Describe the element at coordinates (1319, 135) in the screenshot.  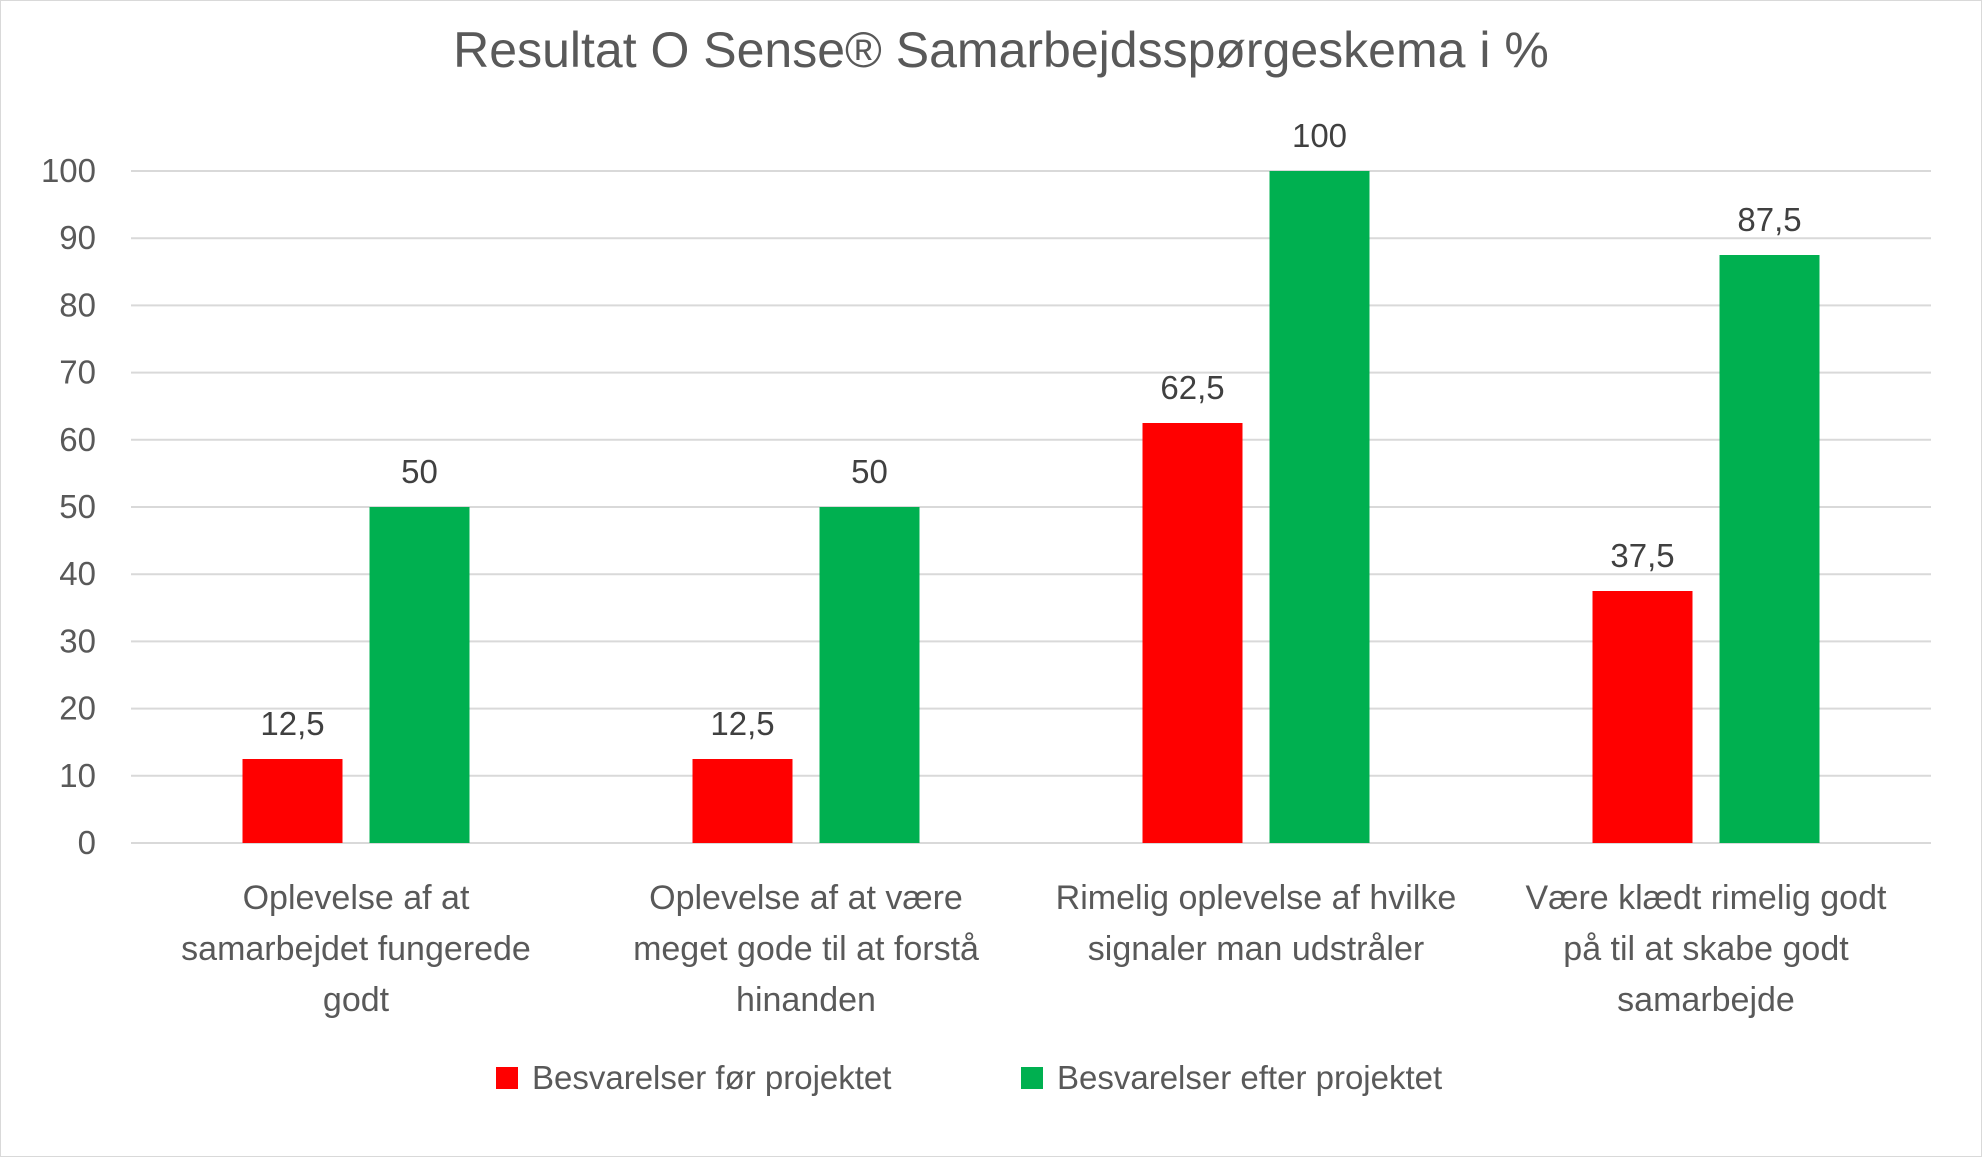
I see `data-label: 100` at that location.